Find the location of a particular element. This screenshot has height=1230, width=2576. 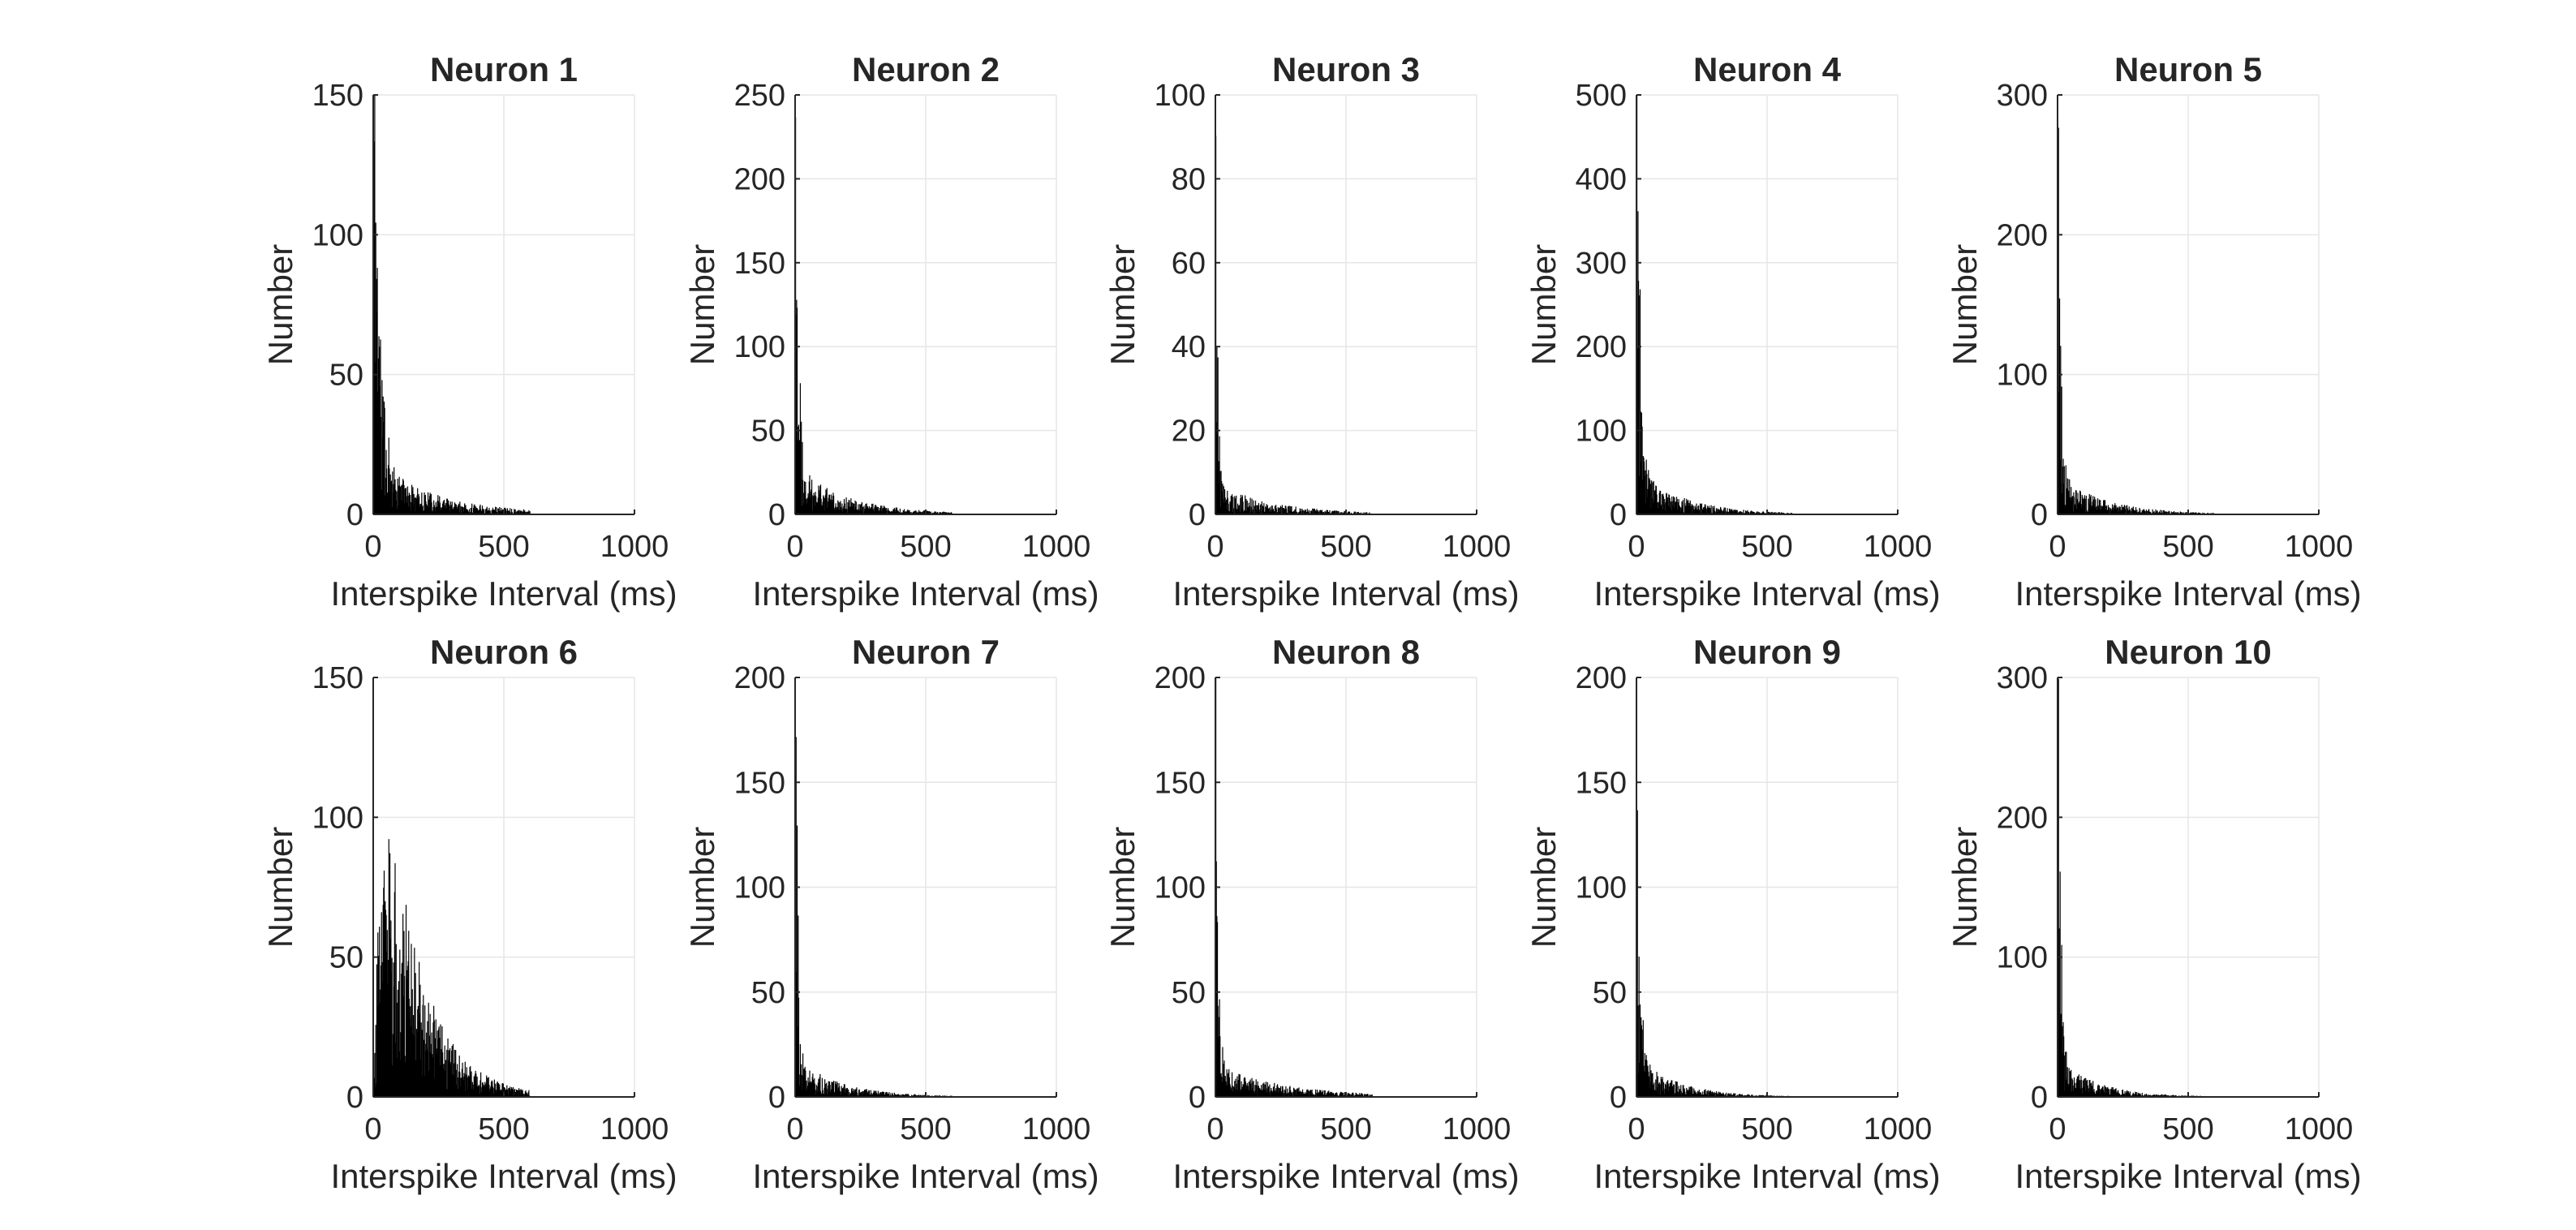

subplot-title: Neuron 3 is located at coordinates (1346, 69).